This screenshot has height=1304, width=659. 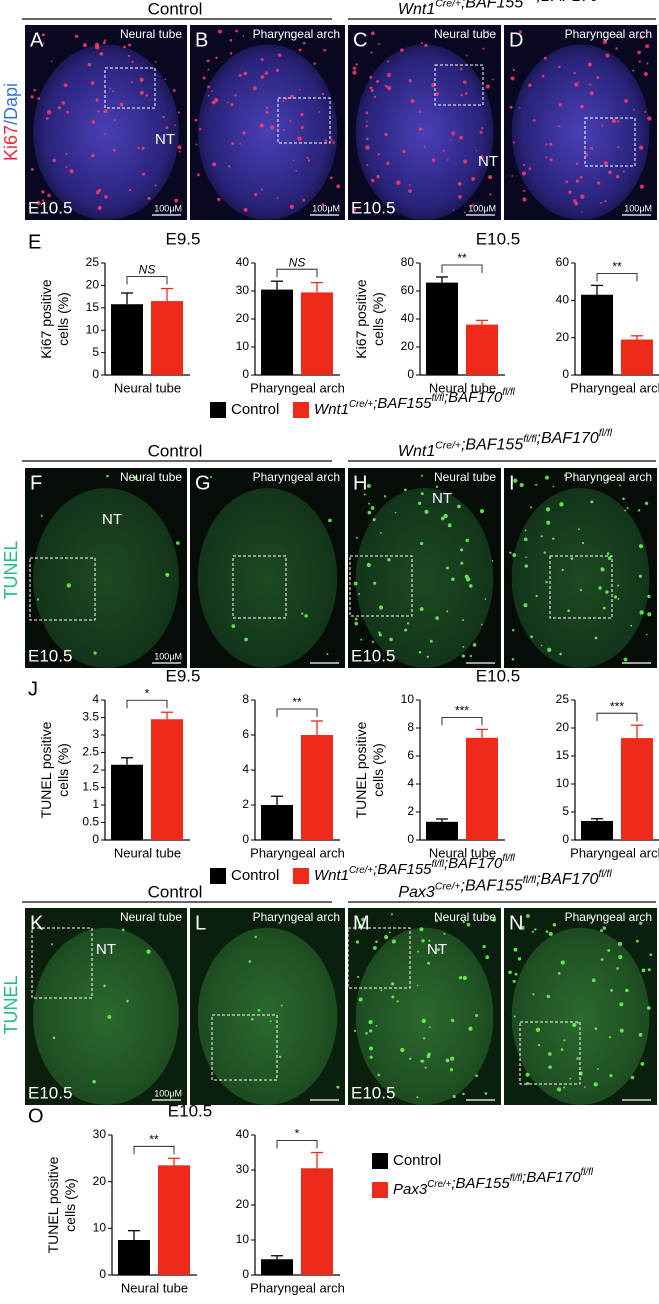 What do you see at coordinates (243, 262) in the screenshot?
I see `y-tick-label: 40` at bounding box center [243, 262].